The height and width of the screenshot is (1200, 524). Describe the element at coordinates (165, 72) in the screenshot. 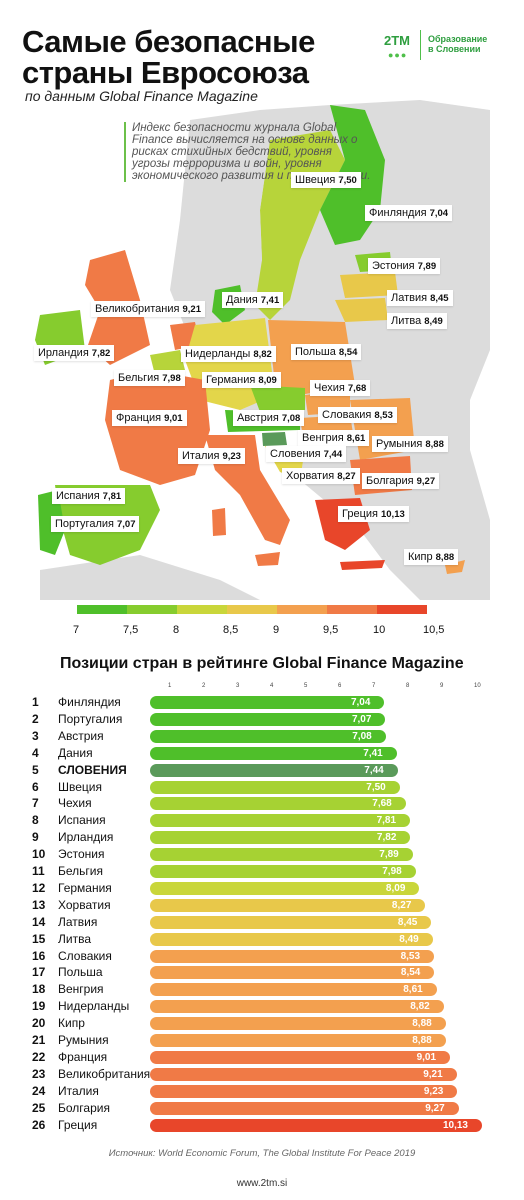

I see `title-line-2: страны Евросоюза` at that location.